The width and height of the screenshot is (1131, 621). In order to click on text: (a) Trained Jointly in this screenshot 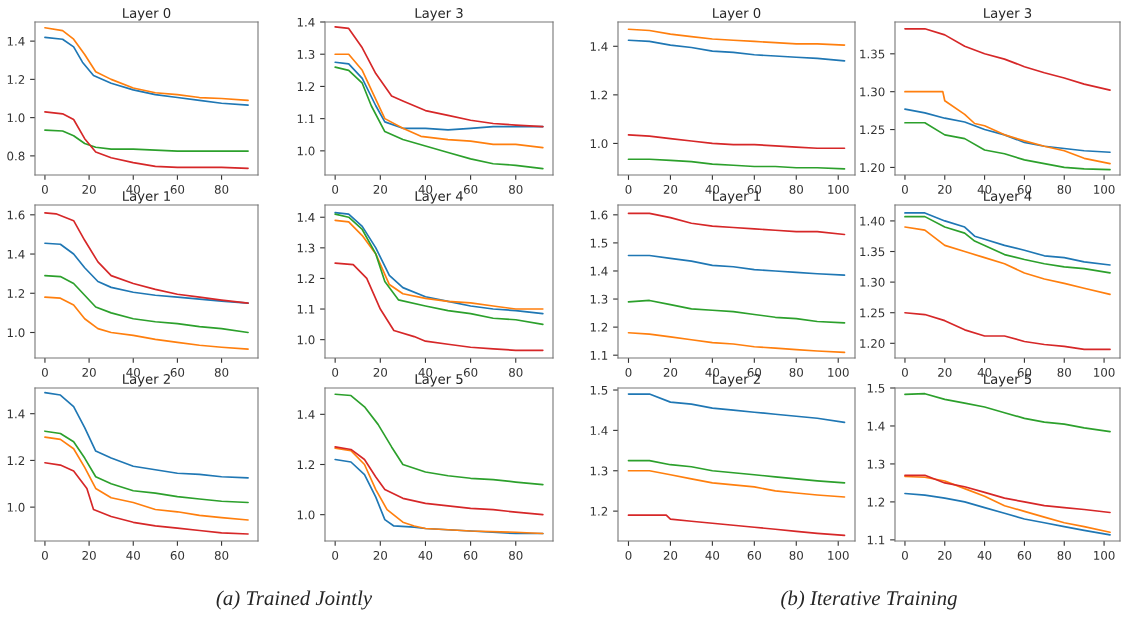, I will do `click(294, 600)`.